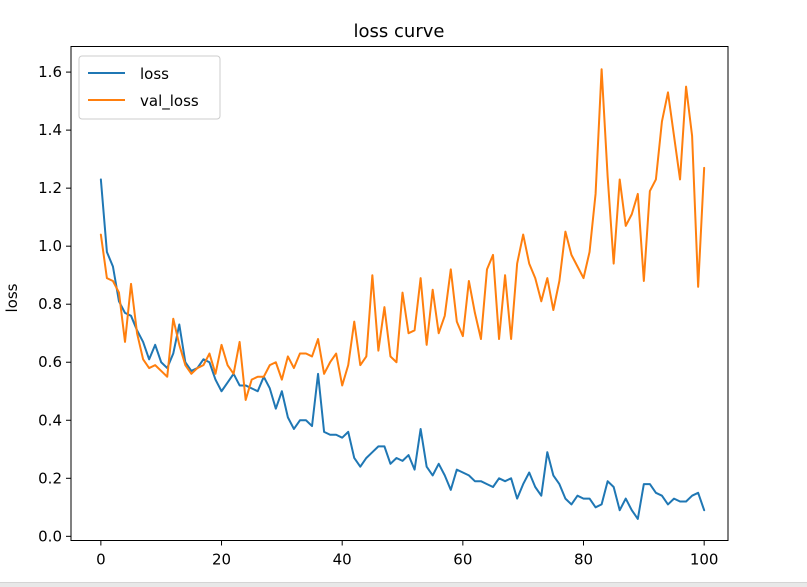 This screenshot has height=587, width=807. I want to click on y-tick-label: 0.8, so click(50, 304).